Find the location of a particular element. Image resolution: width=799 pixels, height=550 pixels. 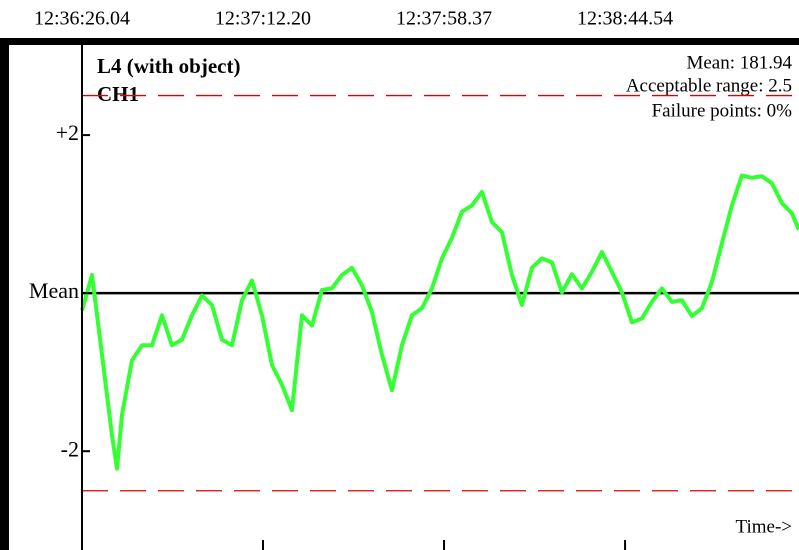

x-tick-label: 12:38:44.54 is located at coordinates (625, 19).